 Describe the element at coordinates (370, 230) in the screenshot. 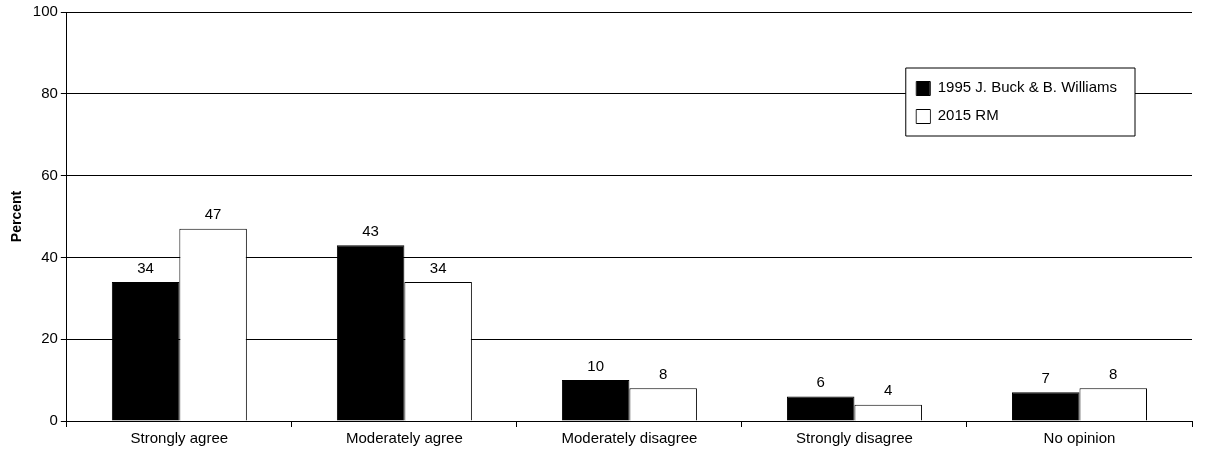

I see `data-label: 43` at that location.